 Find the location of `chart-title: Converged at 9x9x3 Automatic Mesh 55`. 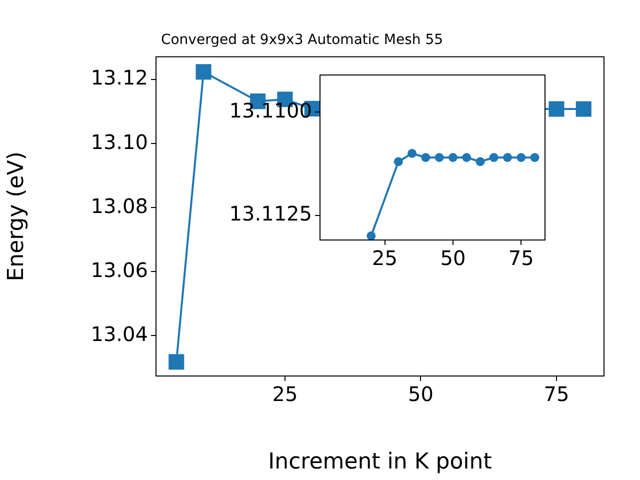

chart-title: Converged at 9x9x3 Automatic Mesh 55 is located at coordinates (302, 40).